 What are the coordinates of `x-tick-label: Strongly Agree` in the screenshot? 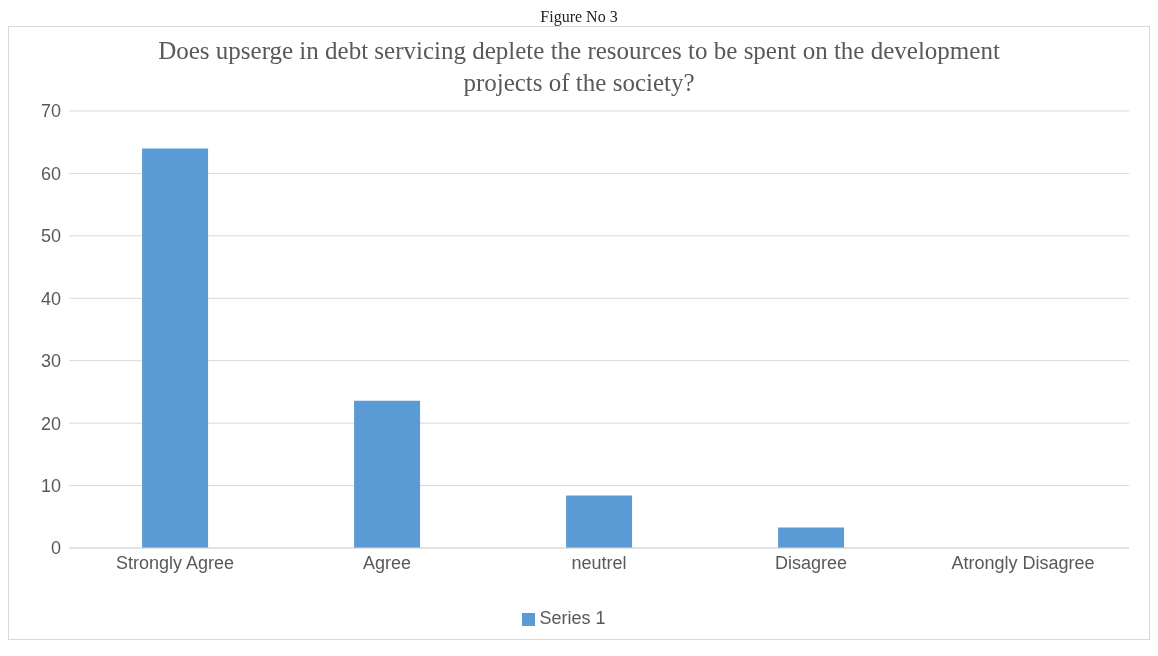 It's located at (175, 562).